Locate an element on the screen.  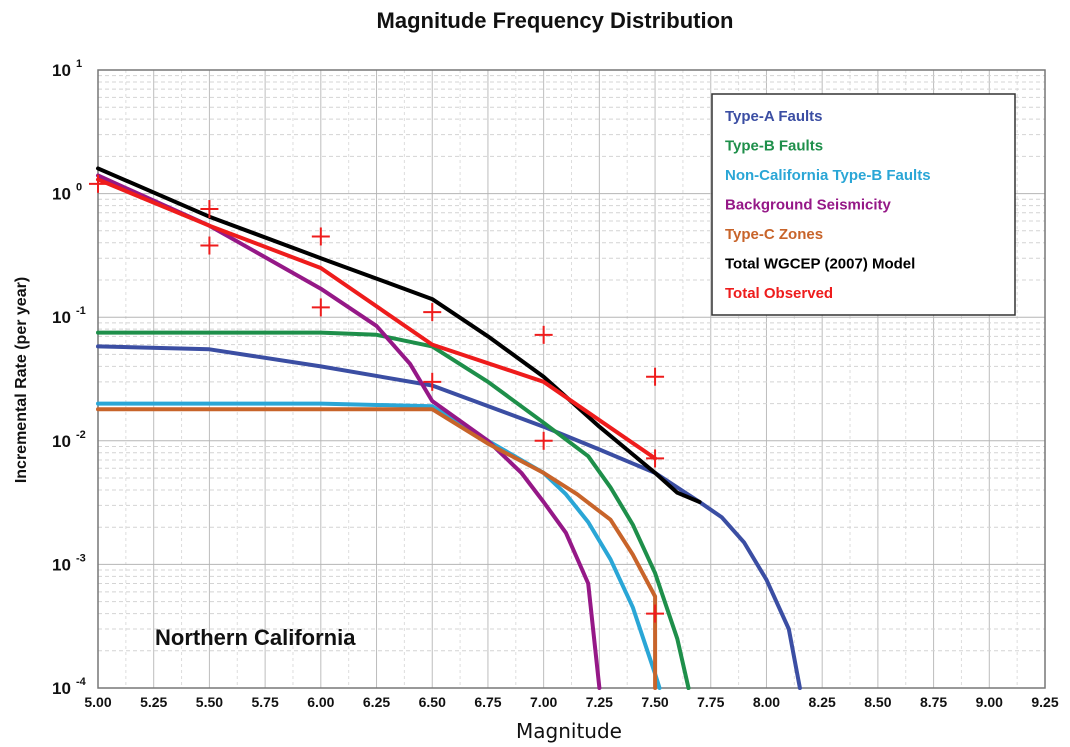
x-tick-label: 6.25 is located at coordinates (376, 702).